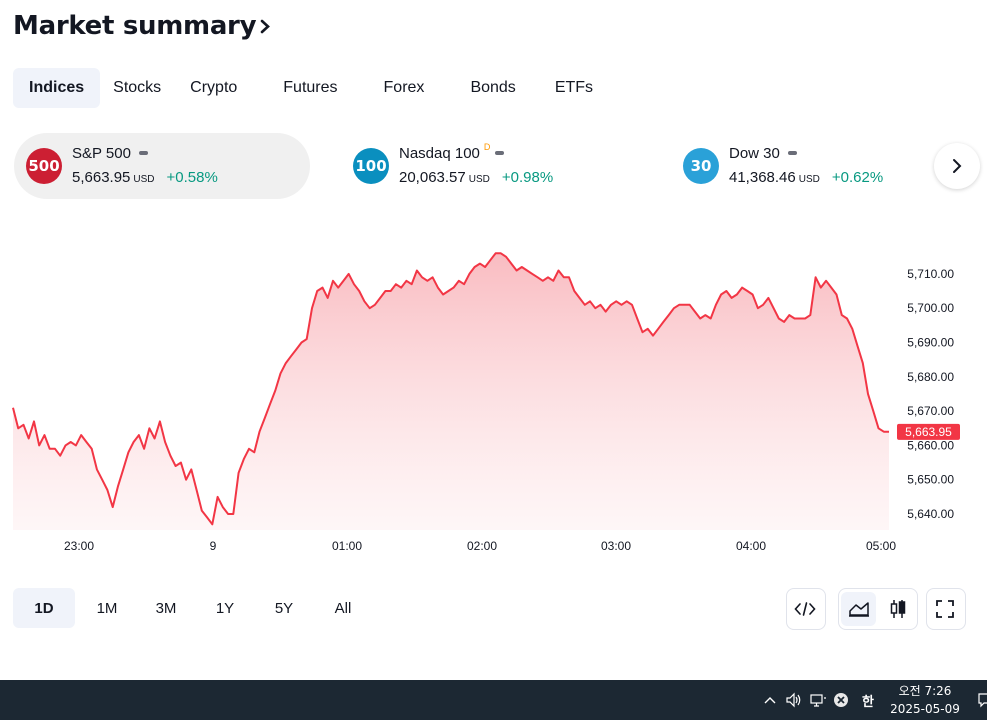 This screenshot has width=987, height=720. I want to click on y-tick-label: 5,670.00, so click(930, 411).